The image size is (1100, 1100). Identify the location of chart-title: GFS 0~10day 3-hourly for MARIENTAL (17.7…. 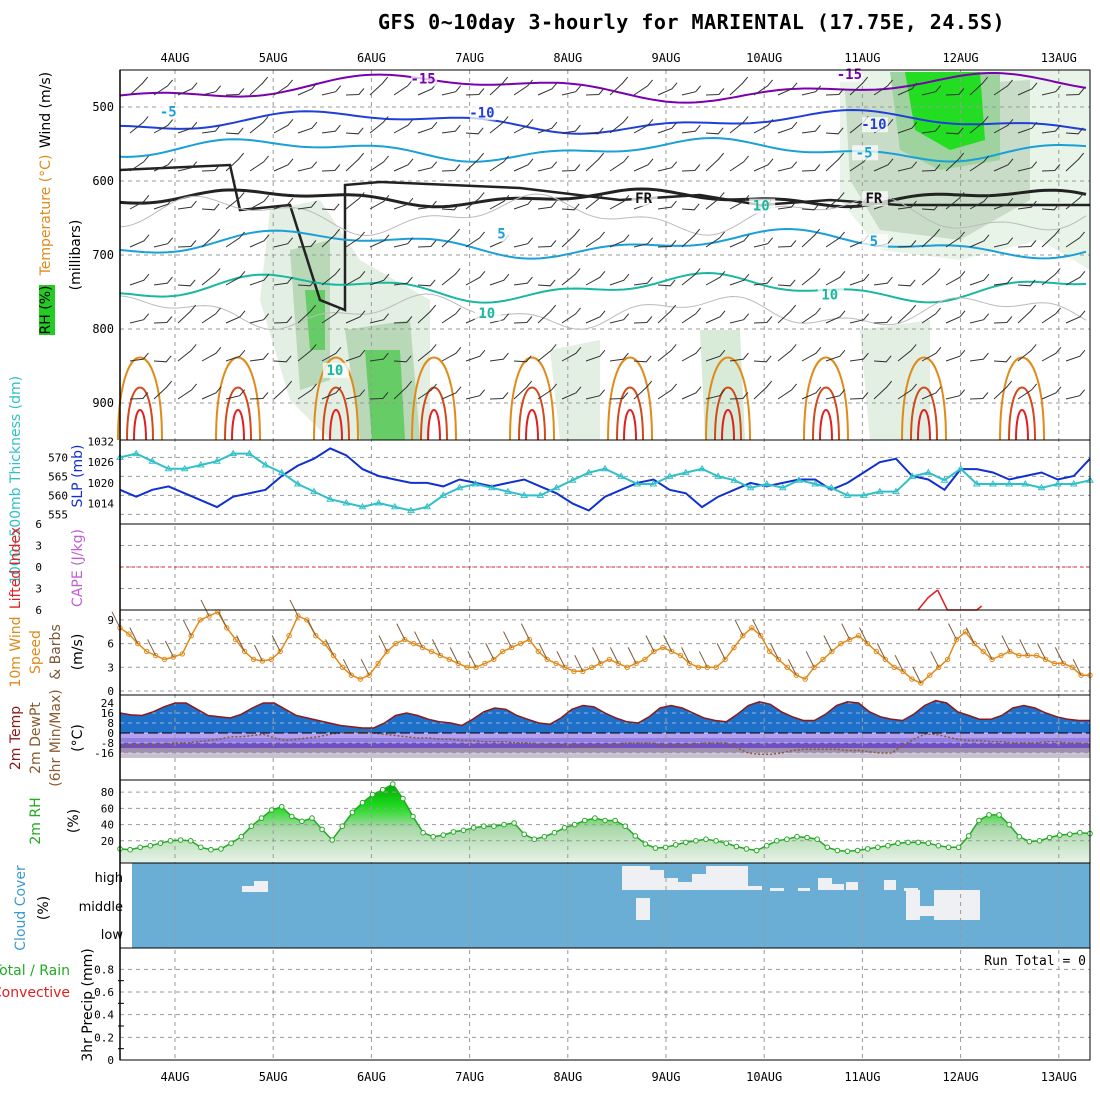
(692, 22).